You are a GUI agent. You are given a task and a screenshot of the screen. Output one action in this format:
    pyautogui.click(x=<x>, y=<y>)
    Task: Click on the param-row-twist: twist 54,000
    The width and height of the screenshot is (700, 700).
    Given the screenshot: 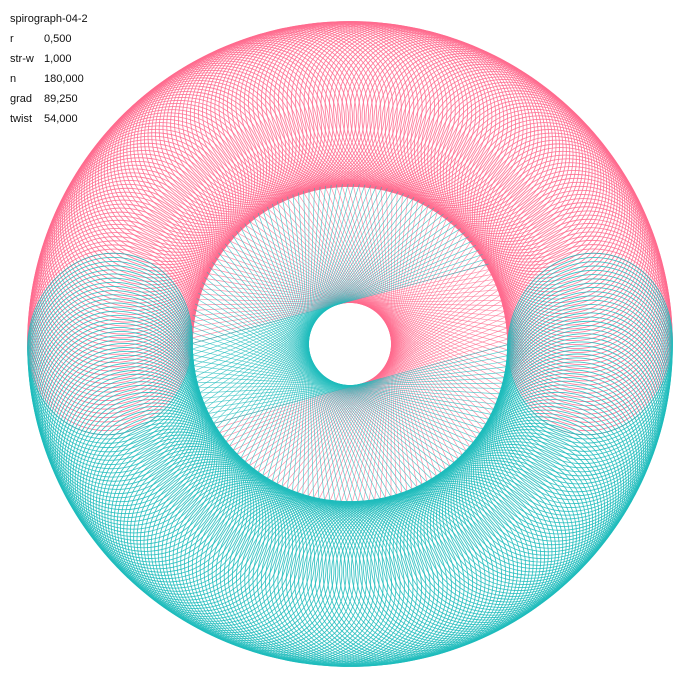 What is the action you would take?
    pyautogui.click(x=49, y=119)
    